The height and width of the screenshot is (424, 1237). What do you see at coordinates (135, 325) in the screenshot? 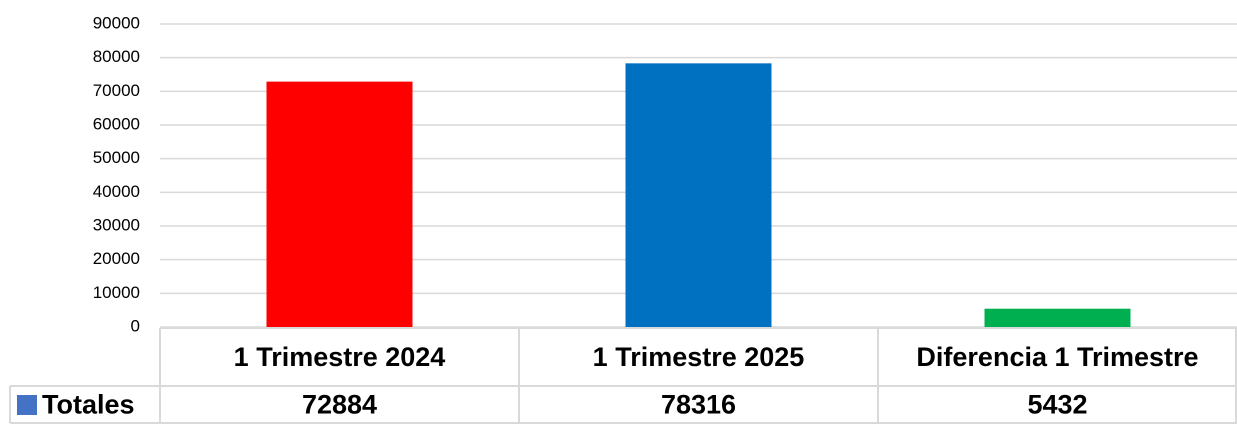
I see `y-tick-label: 0` at bounding box center [135, 325].